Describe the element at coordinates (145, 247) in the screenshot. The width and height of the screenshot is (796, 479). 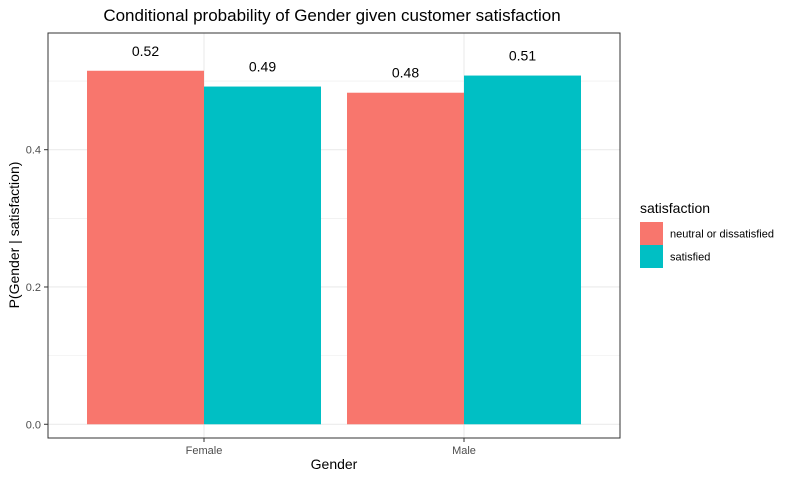
I see `bar-female-neutral-or-dissatisfied` at that location.